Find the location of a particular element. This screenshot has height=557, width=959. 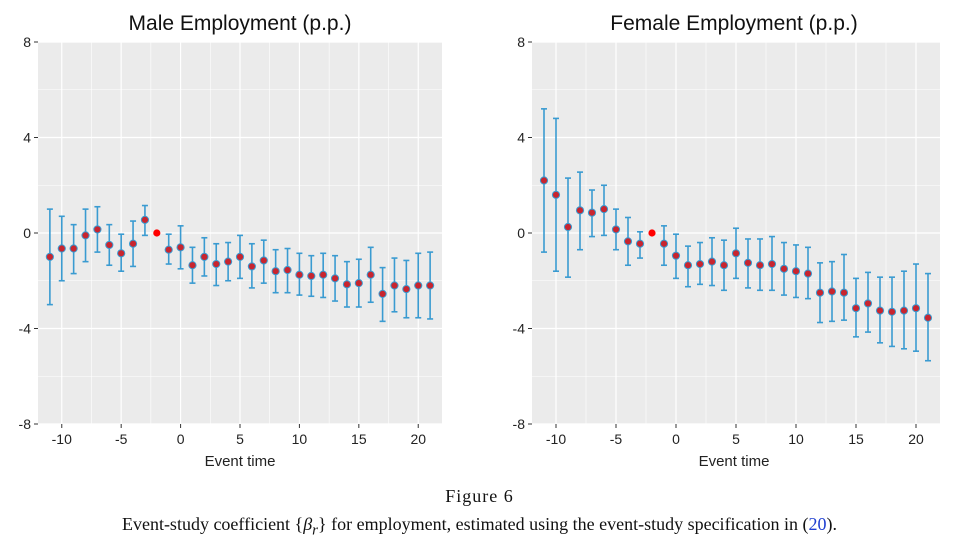

caption-beta: β is located at coordinates (308, 524).